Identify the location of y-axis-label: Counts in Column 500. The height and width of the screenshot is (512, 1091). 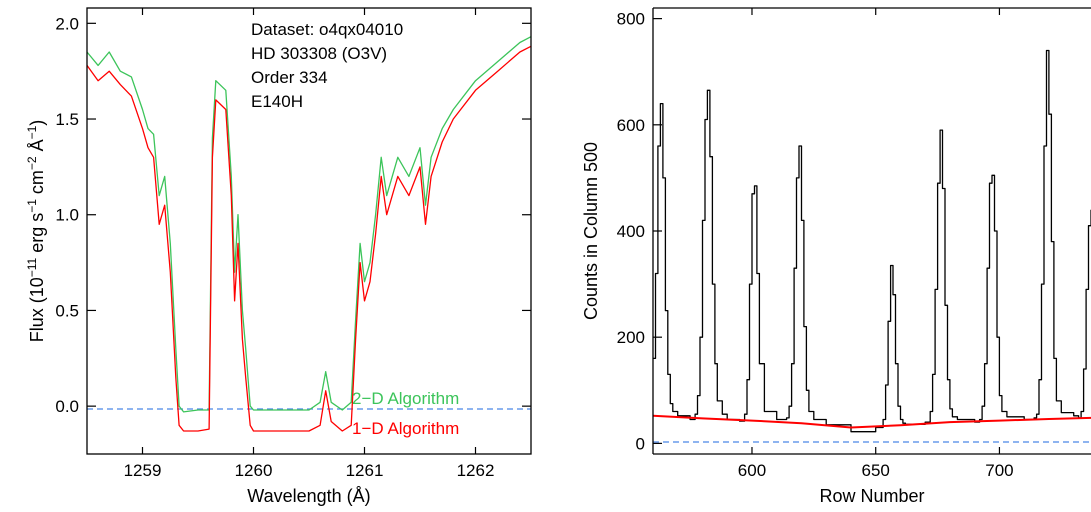
(591, 231).